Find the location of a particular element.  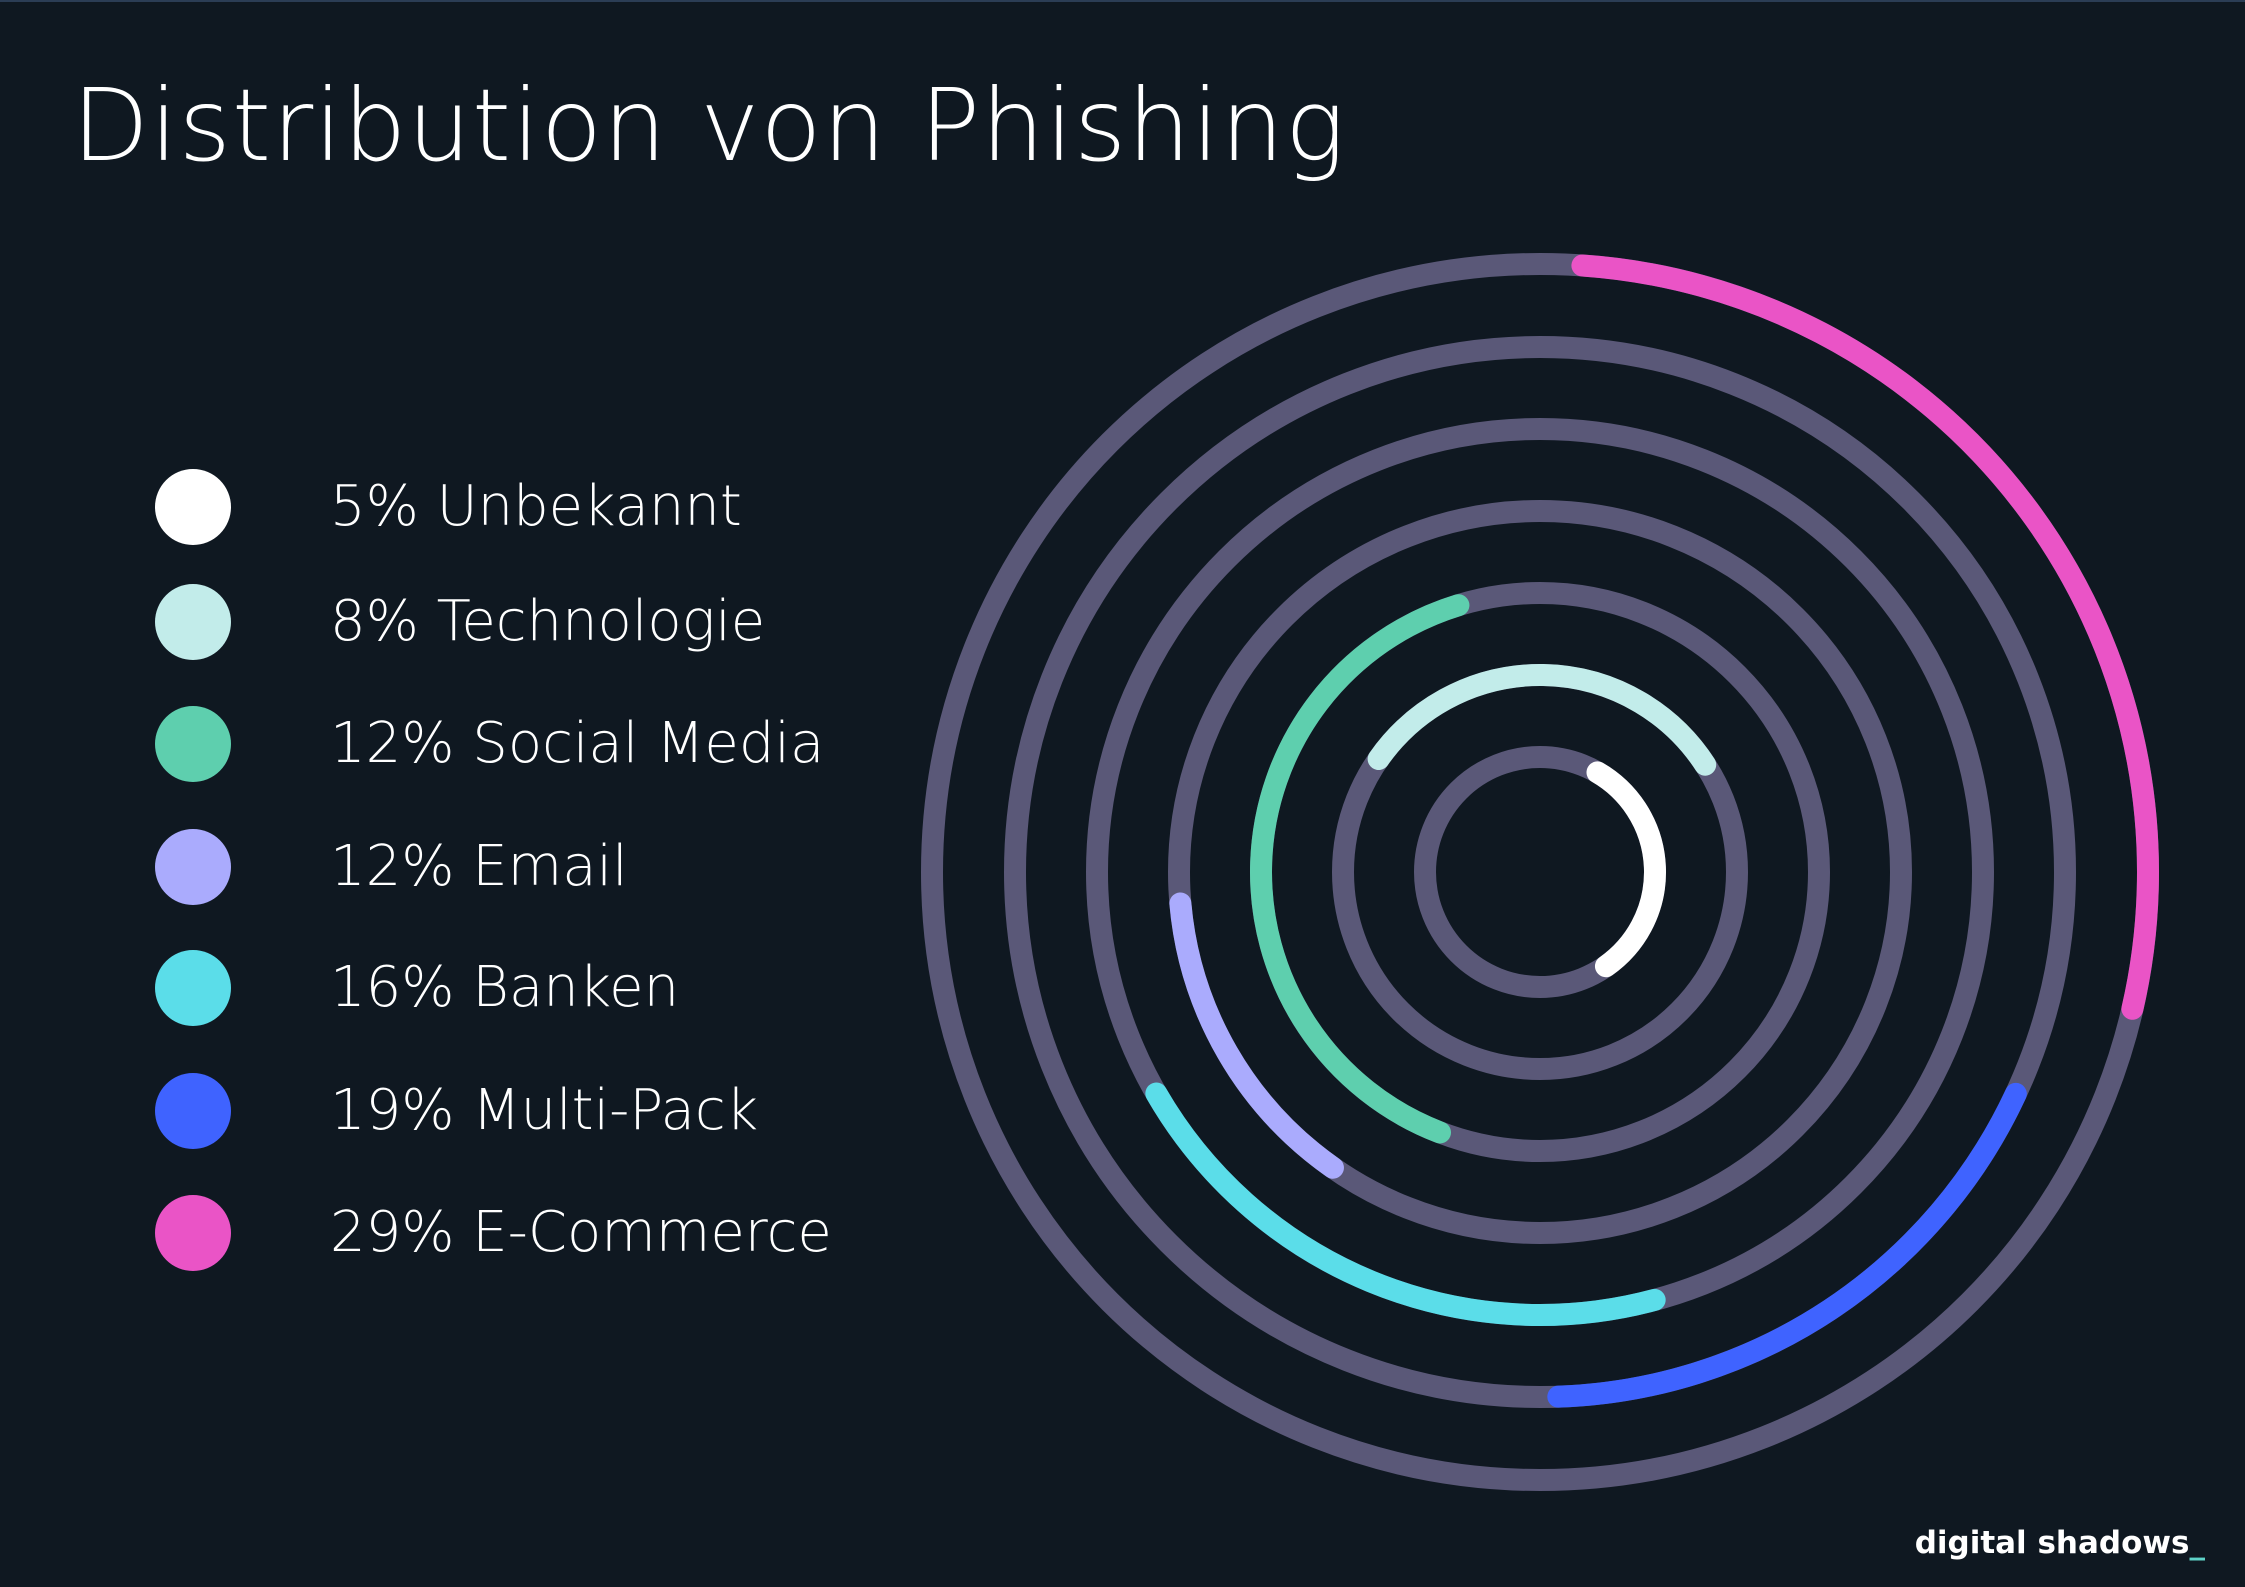

legend-item-multi-pack: 19% Multi-Pack is located at coordinates (555, 1111).